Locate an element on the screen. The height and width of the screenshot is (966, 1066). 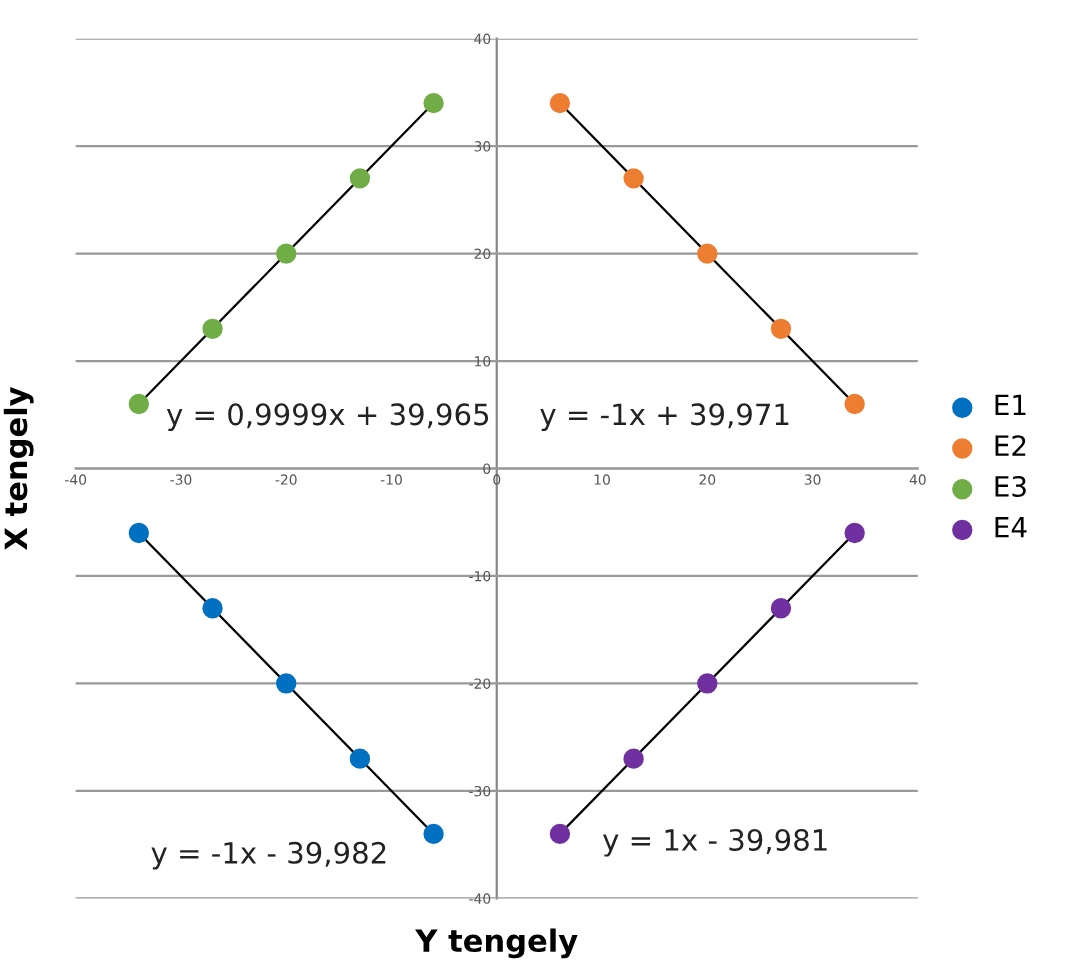
annotation: y = -1x + 39,971 is located at coordinates (664, 417).